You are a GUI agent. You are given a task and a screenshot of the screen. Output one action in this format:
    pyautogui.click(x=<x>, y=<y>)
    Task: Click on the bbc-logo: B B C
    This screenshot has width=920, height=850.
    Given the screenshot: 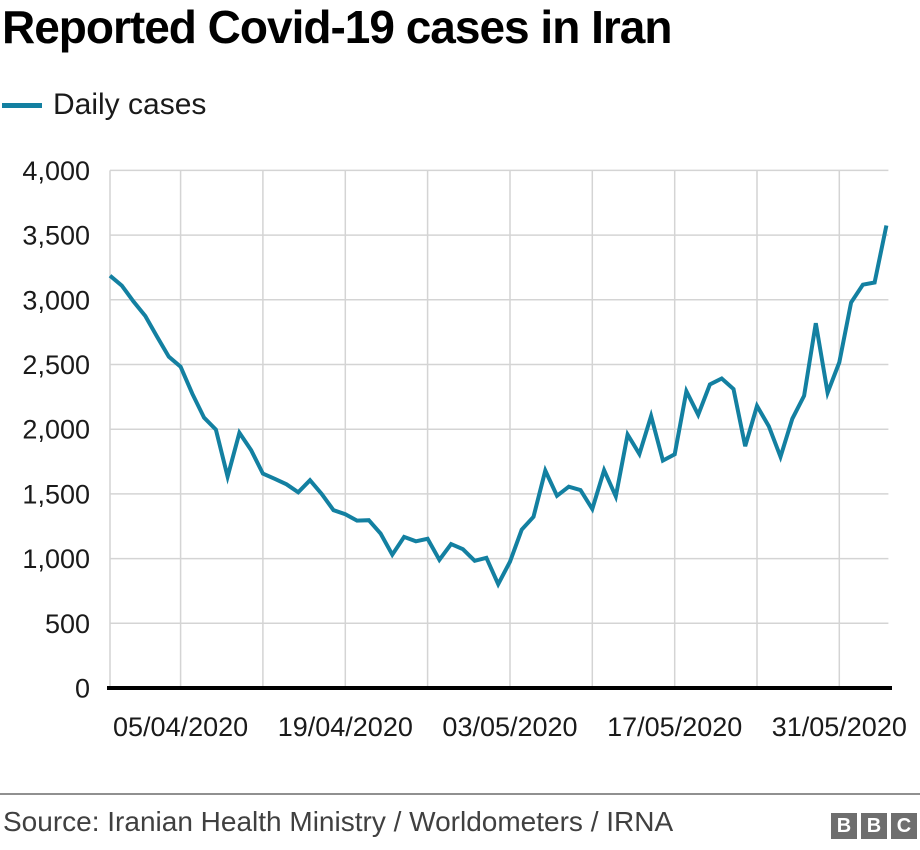 What is the action you would take?
    pyautogui.click(x=874, y=826)
    